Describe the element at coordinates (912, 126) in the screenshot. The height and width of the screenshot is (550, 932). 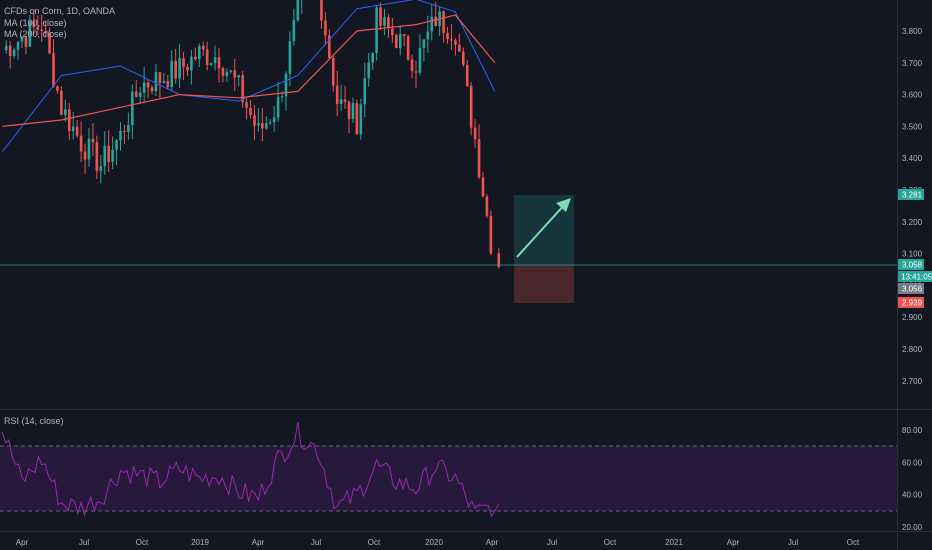
I see `price-tick-label: 3.500` at that location.